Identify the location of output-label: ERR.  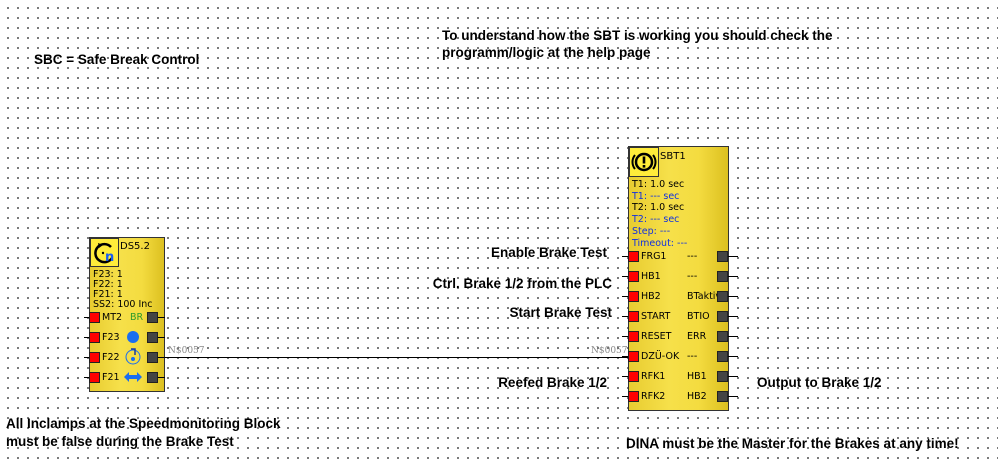
(697, 336).